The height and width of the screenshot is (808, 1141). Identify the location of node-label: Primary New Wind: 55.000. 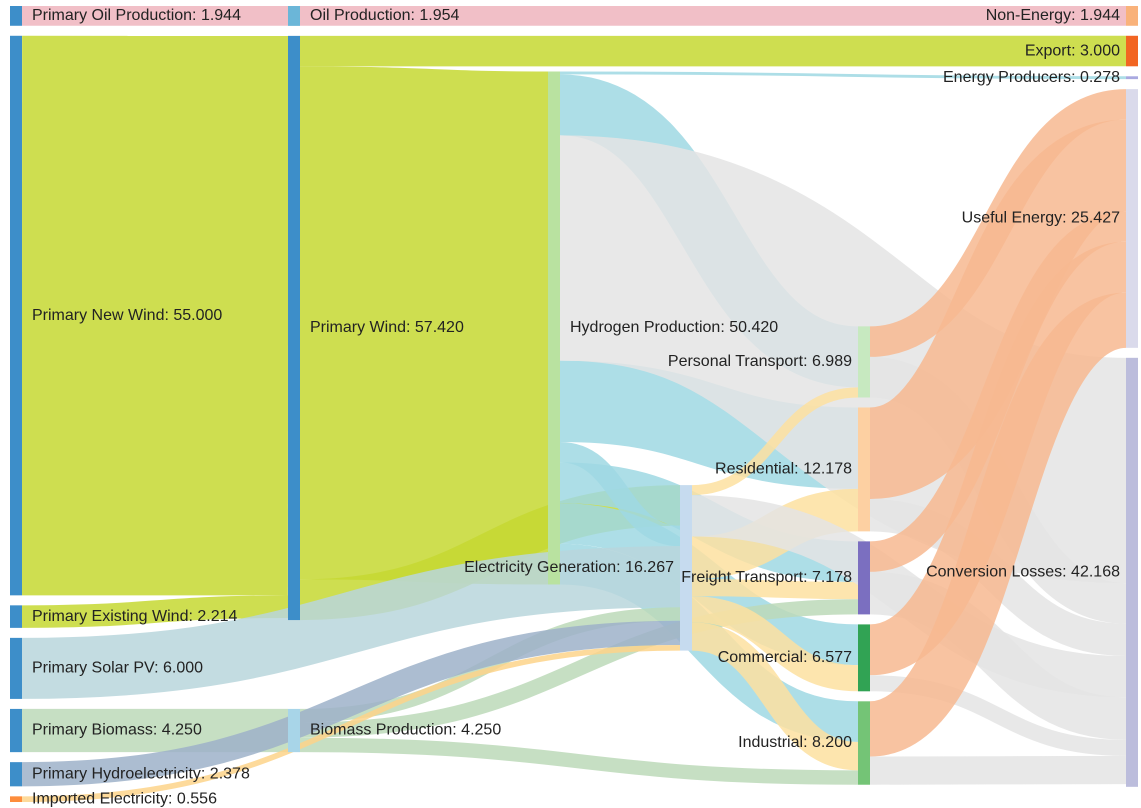
(127, 315).